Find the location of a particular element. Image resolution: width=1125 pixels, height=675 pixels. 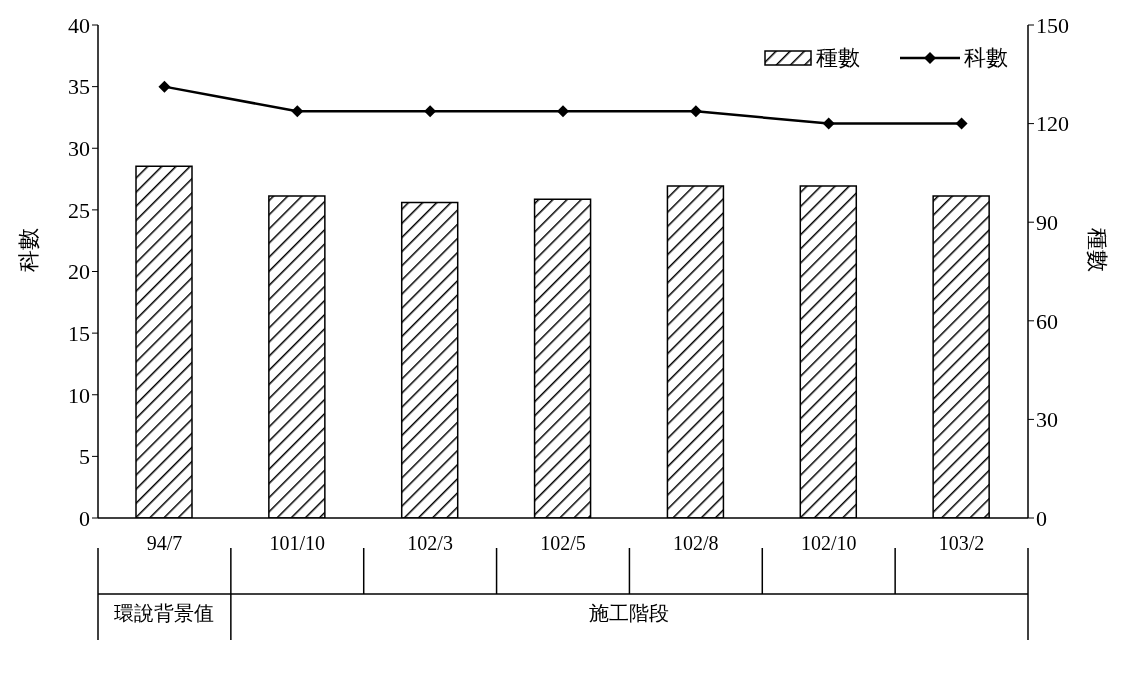

text: 環說背景值 is located at coordinates (164, 613).